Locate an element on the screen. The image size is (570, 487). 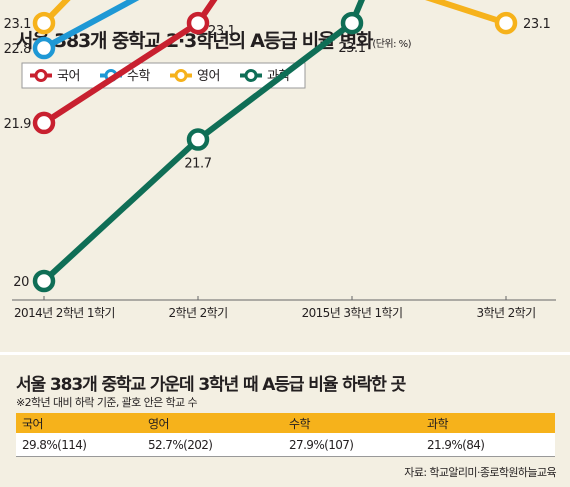
table-header-row: 국어 영어 수학 과학 is located at coordinates (285, 423).